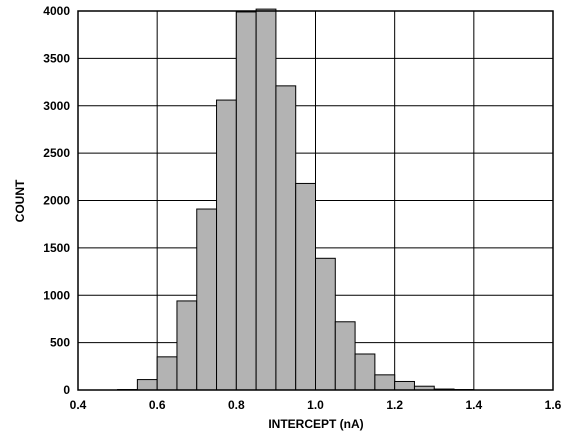 This screenshot has width=576, height=437. Describe the element at coordinates (315, 424) in the screenshot. I see `x-axis-label: INTERCEPT (nA)` at that location.